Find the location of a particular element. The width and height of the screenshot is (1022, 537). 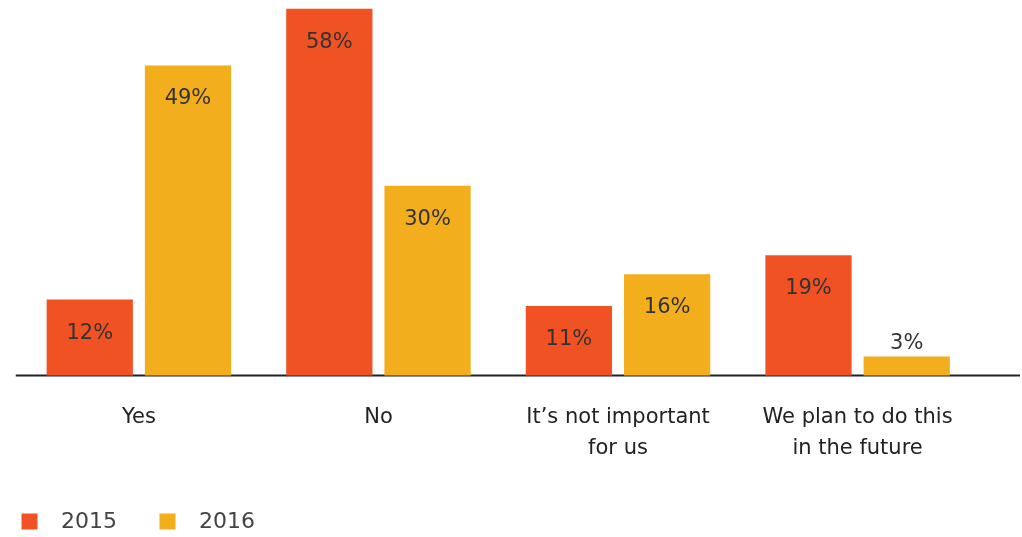

x-tick-label: It’s not important for us is located at coordinates (618, 431).